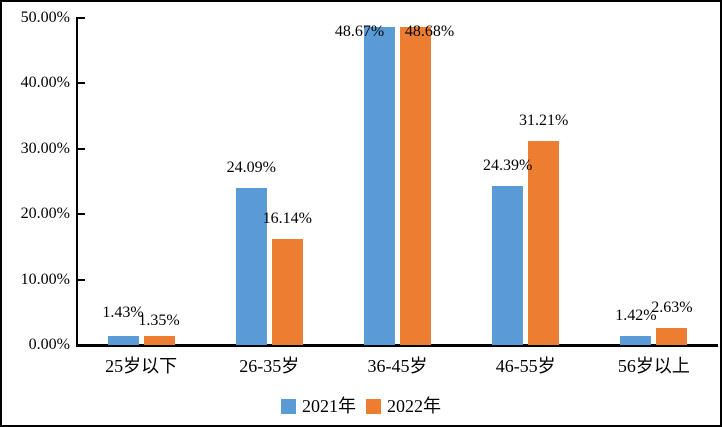 This screenshot has width=722, height=427. I want to click on data-label-2021年-26-35岁: 24.09%, so click(251, 167).